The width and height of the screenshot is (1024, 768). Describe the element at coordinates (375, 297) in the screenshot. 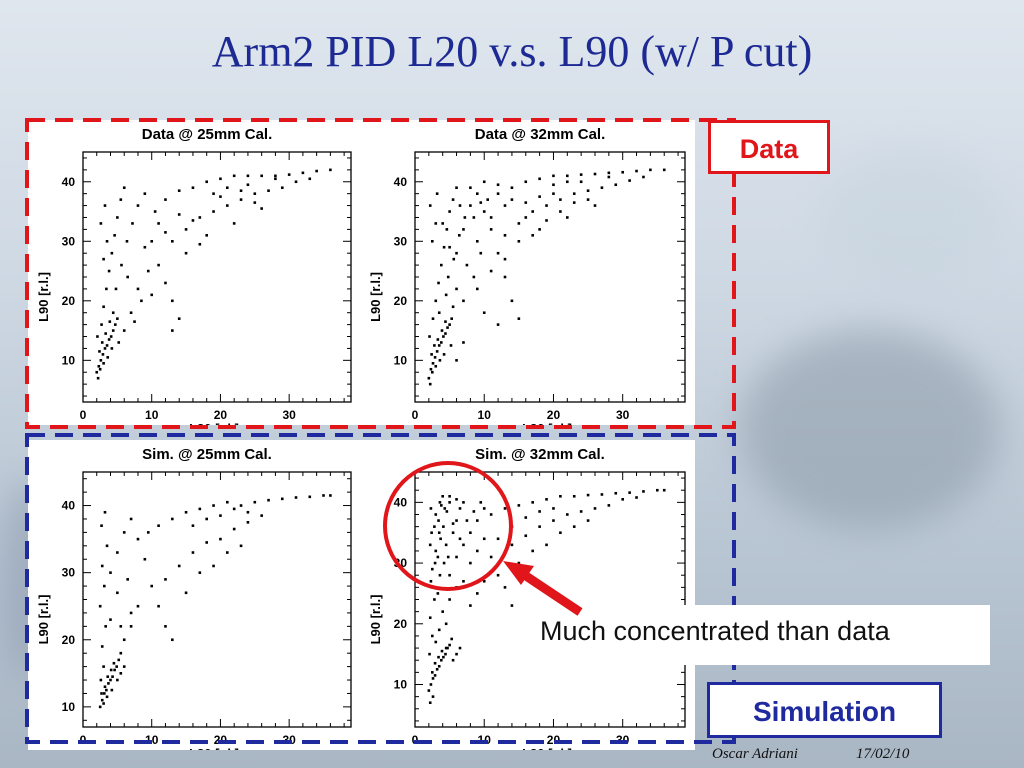

I see `y-axis-label: L90 [r.l.]` at that location.